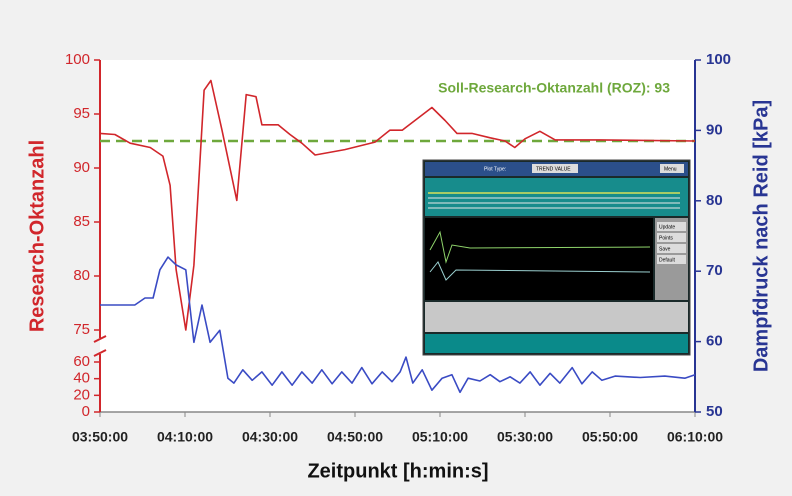 The height and width of the screenshot is (496, 792). I want to click on inset-text: TREND VALUE, so click(553, 169).